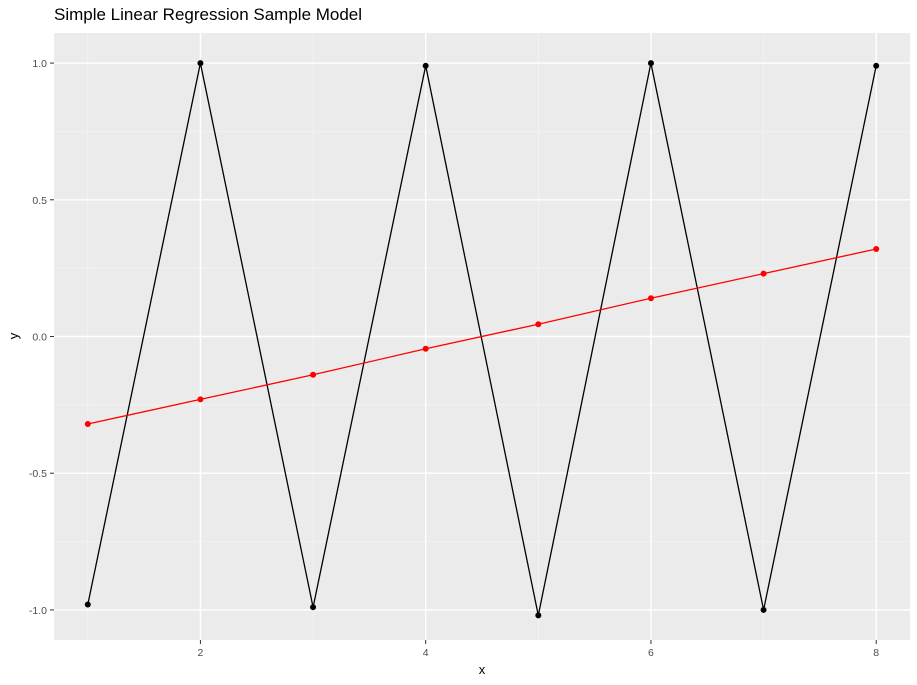  Describe the element at coordinates (13, 335) in the screenshot. I see `y-axis-title: y` at that location.